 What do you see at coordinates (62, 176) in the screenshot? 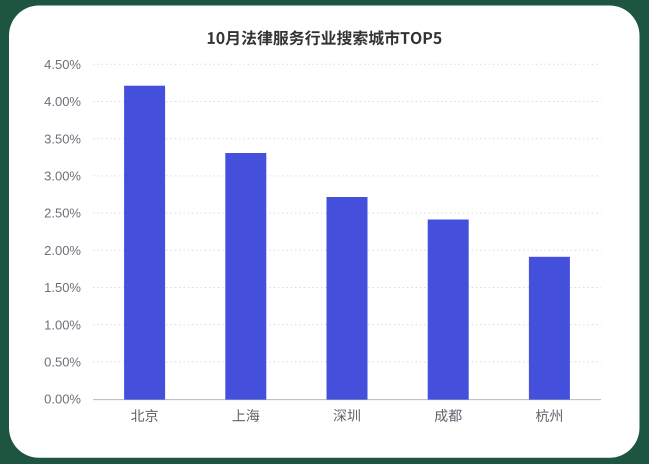
I see `svg-text: 3.00%` at bounding box center [62, 176].